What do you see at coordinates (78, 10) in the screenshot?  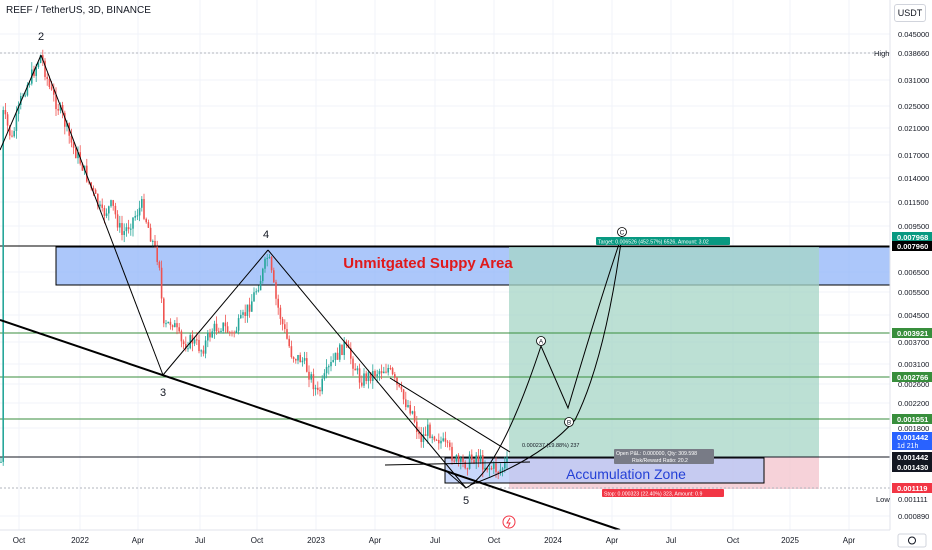 I see `symbol-title: REEF / TetherUS, 3D, BINANCE` at bounding box center [78, 10].